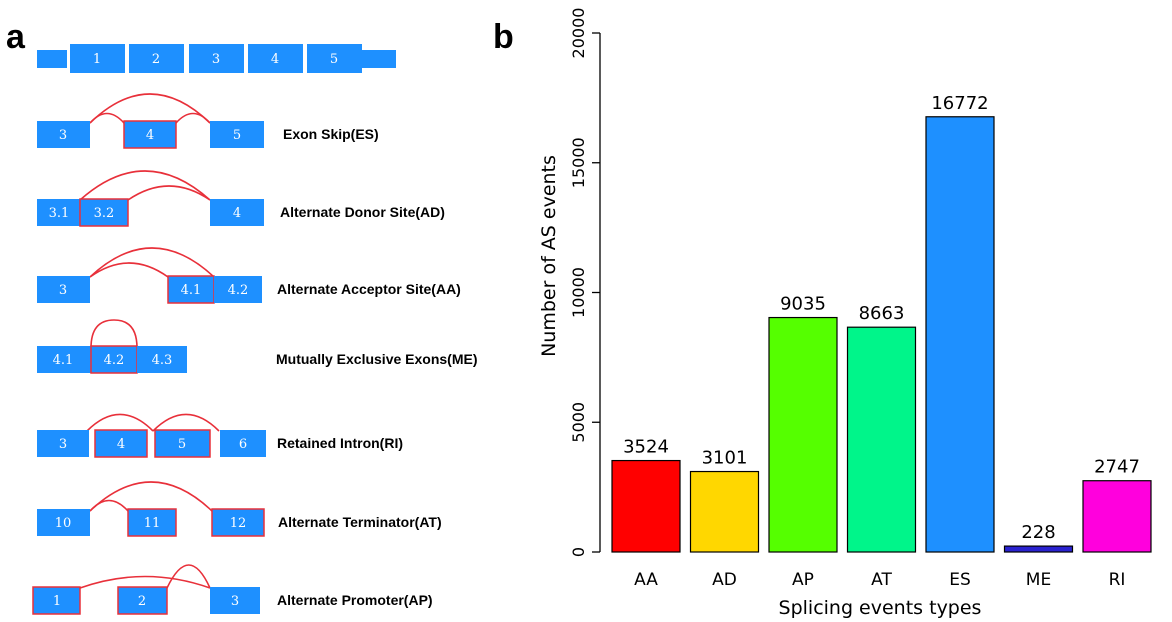 Image resolution: width=1172 pixels, height=622 pixels. Describe the element at coordinates (162, 360) in the screenshot. I see `exon-label: 4.3` at that location.